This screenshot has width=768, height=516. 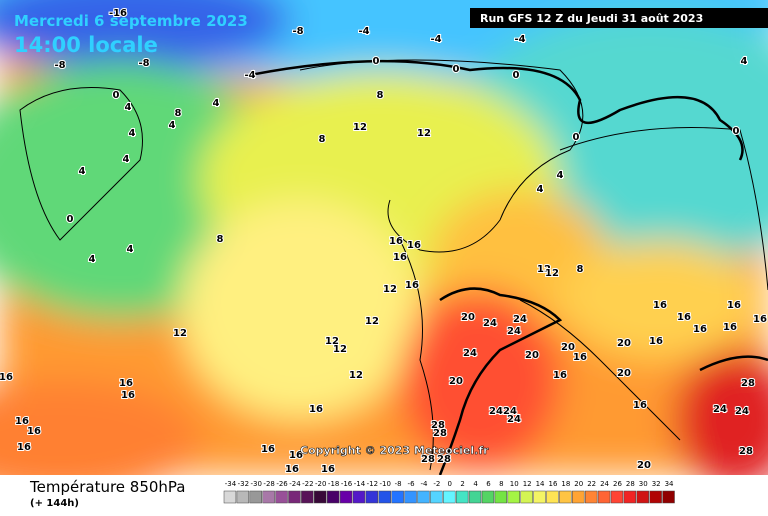 What do you see at coordinates (385, 484) in the screenshot?
I see `legend-label: -10` at bounding box center [385, 484].